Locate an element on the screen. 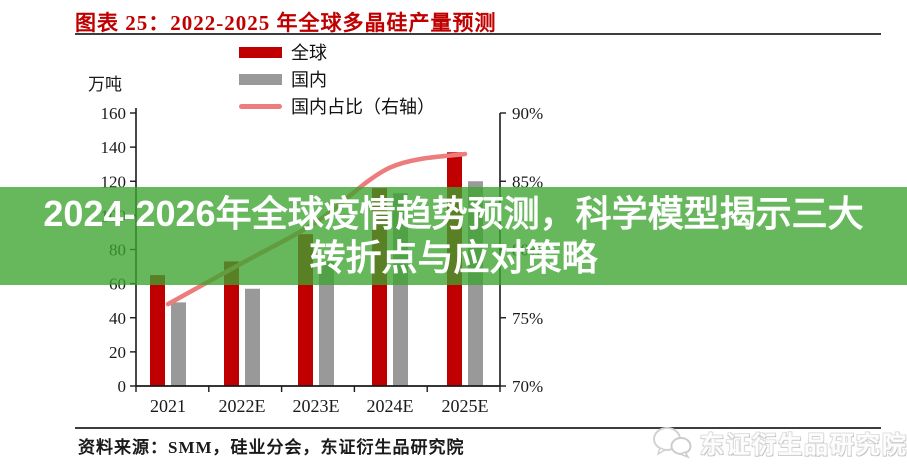 The height and width of the screenshot is (474, 907). y-right-tick-label: 70% is located at coordinates (527, 386).